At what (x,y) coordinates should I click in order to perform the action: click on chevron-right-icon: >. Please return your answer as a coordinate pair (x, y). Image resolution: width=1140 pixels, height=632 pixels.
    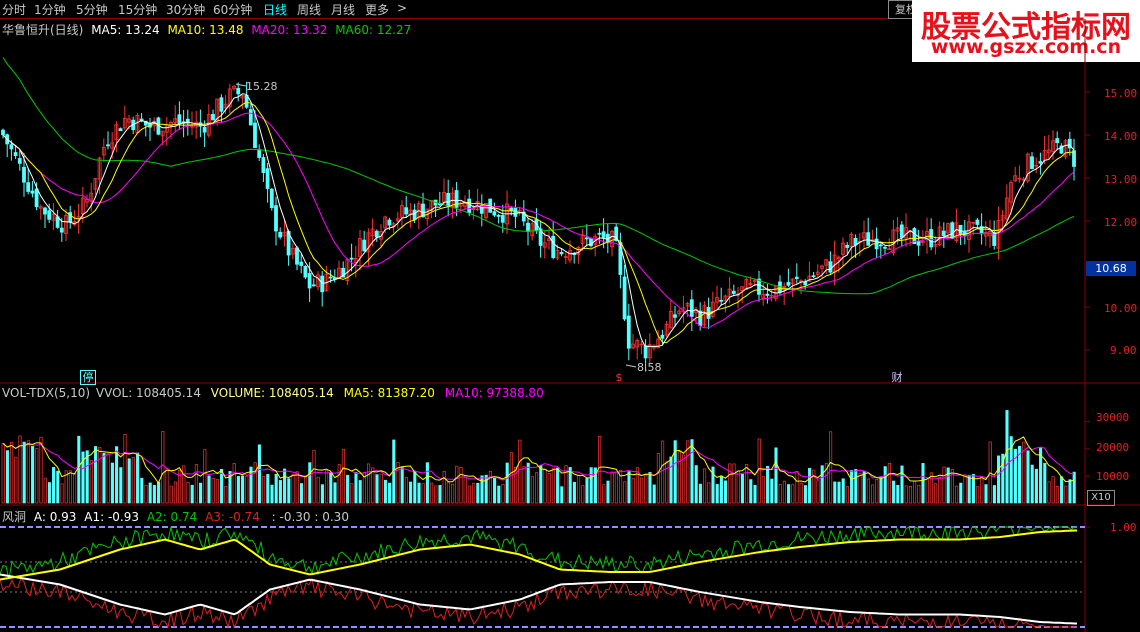
    Looking at the image, I should click on (402, 8).